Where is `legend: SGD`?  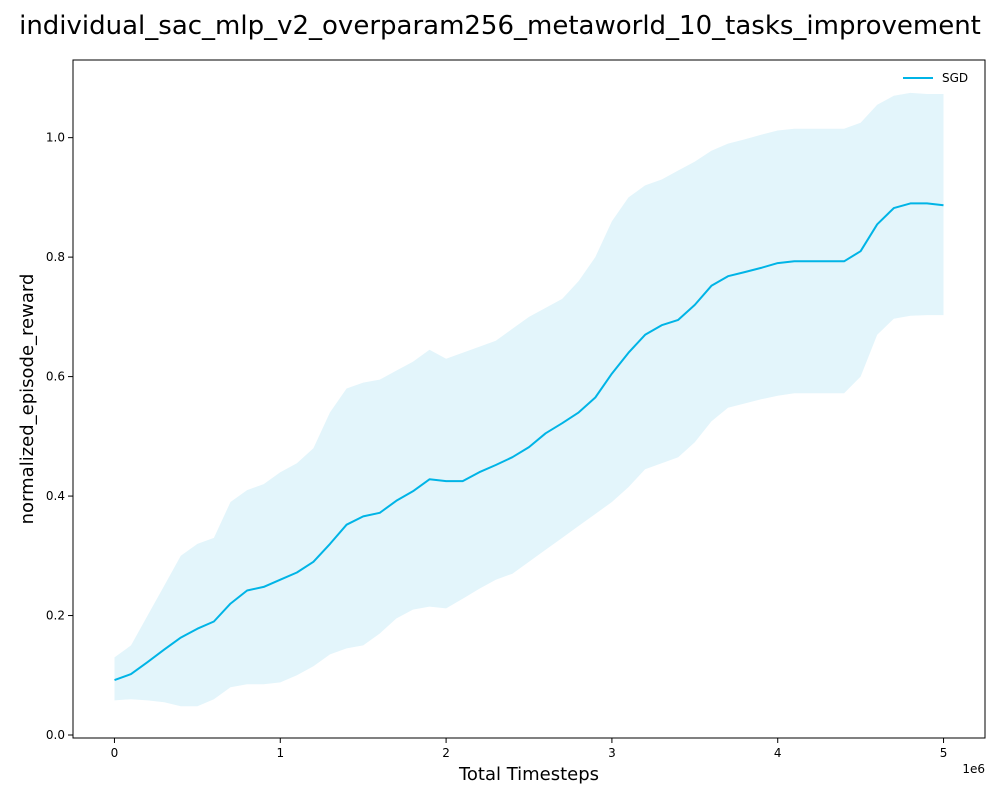 legend: SGD is located at coordinates (935, 78).